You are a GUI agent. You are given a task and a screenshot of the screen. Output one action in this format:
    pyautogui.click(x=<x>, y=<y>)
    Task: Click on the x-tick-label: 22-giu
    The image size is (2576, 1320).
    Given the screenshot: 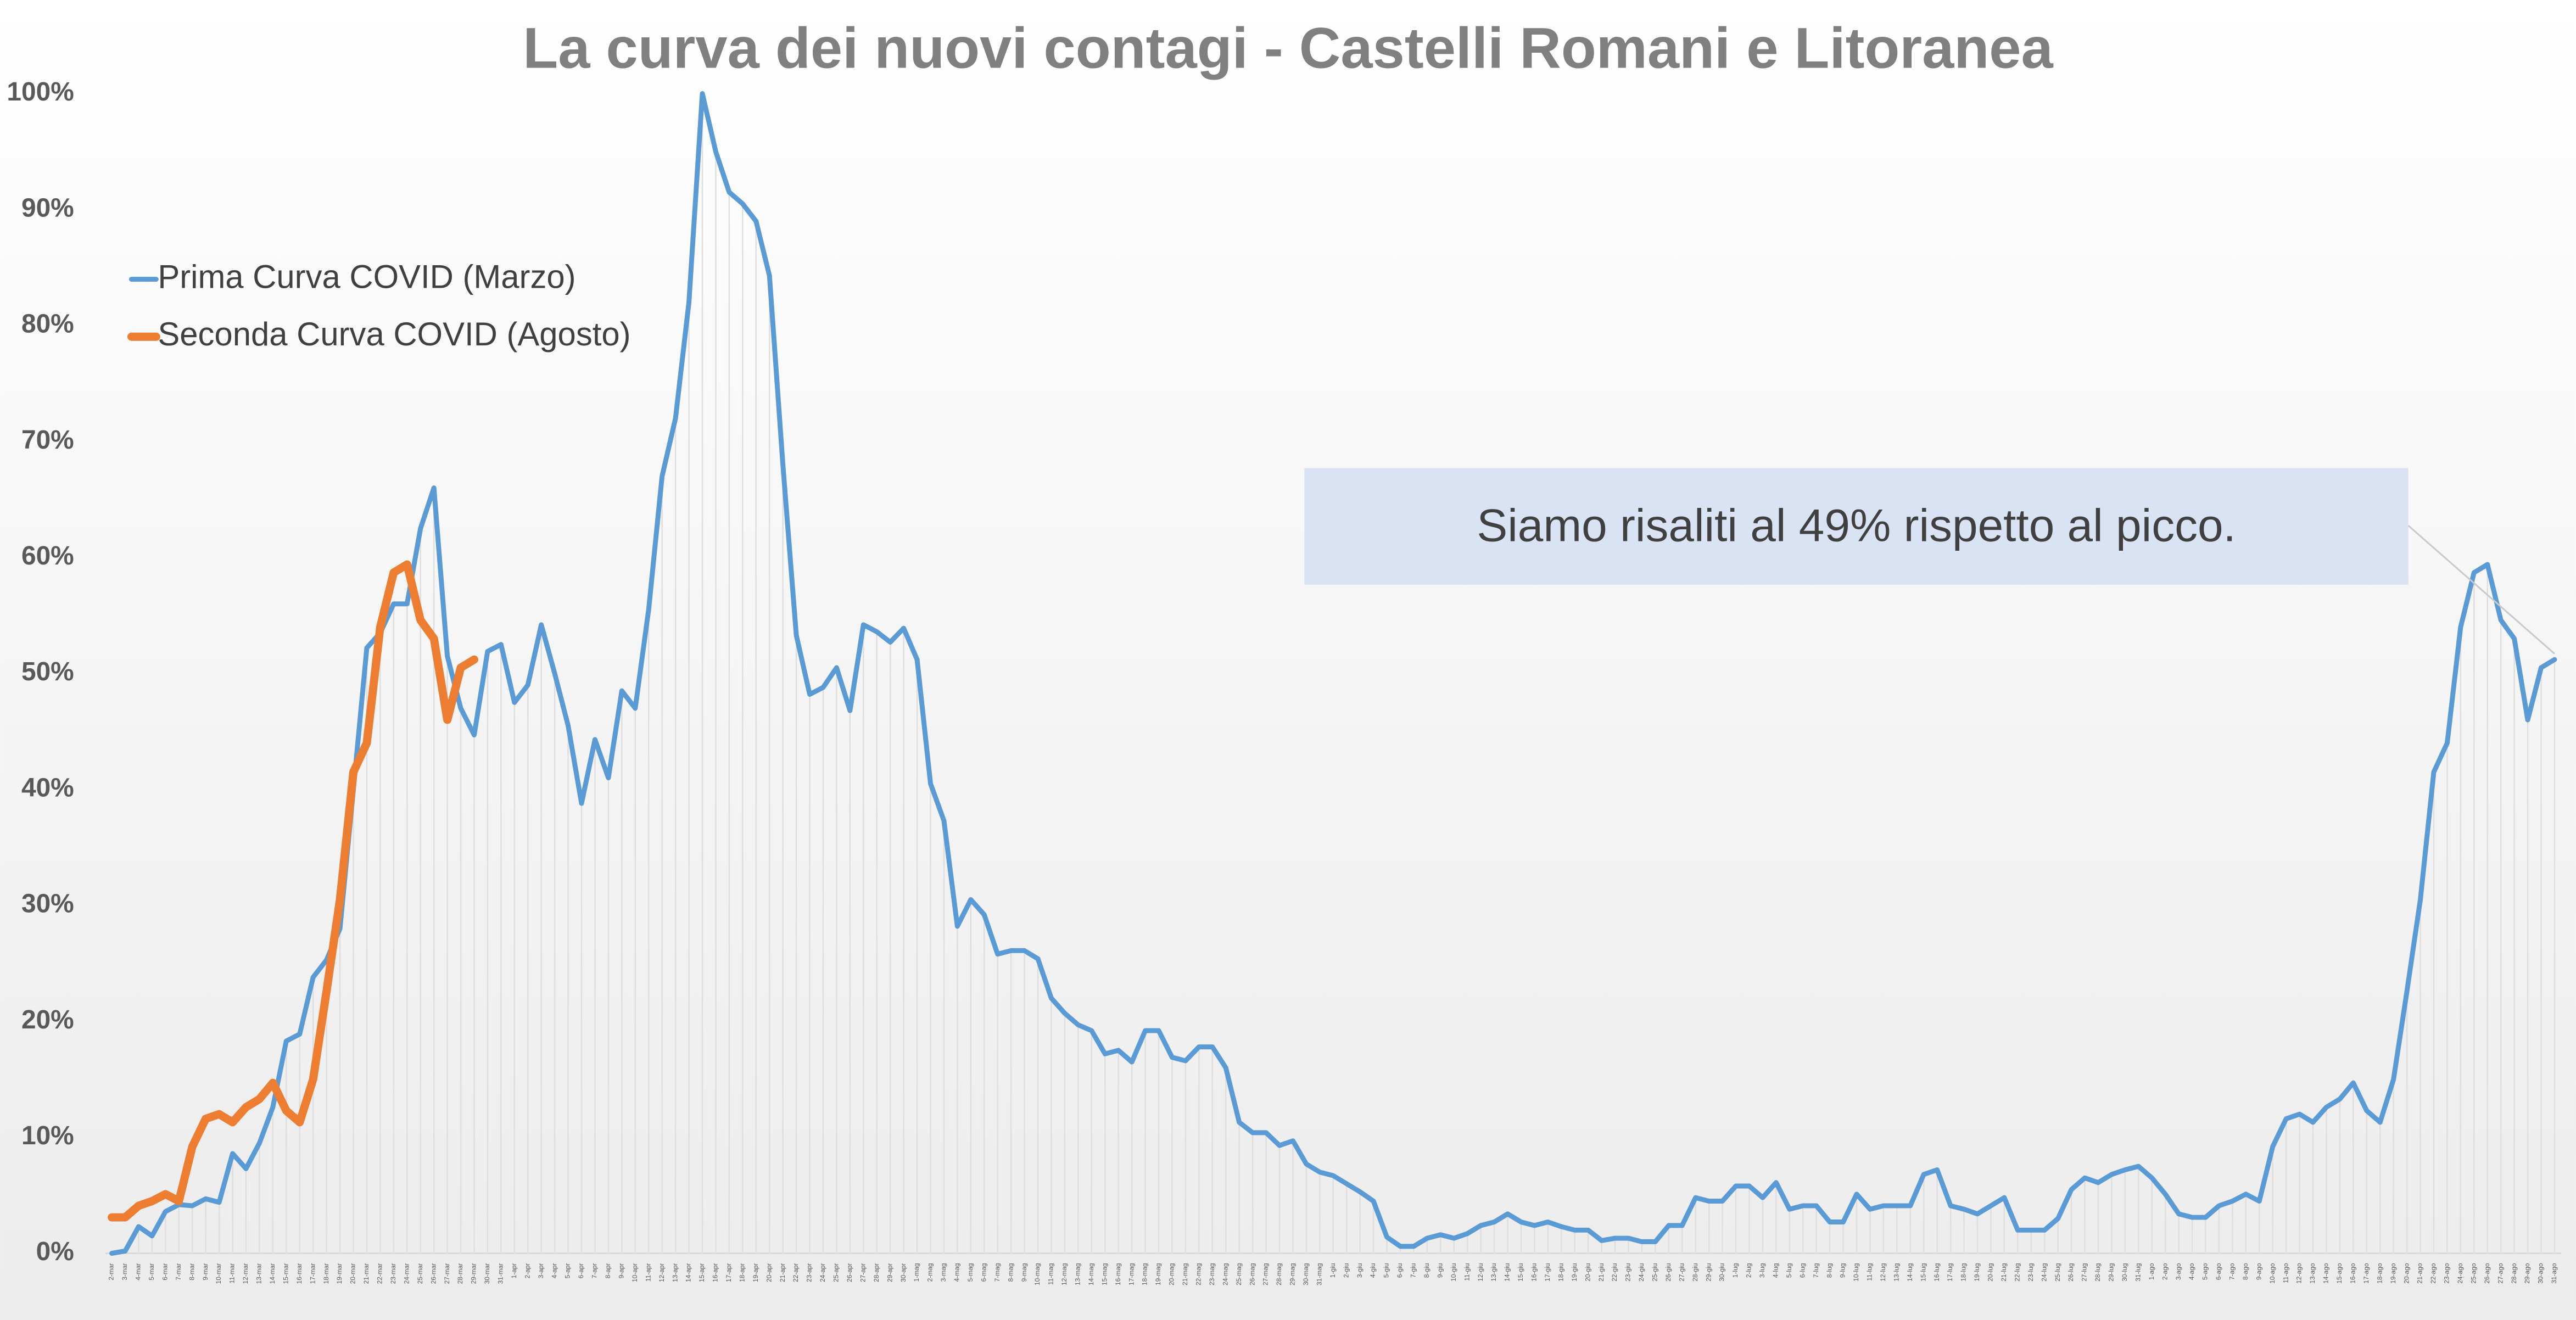 What is the action you would take?
    pyautogui.click(x=1615, y=1272)
    